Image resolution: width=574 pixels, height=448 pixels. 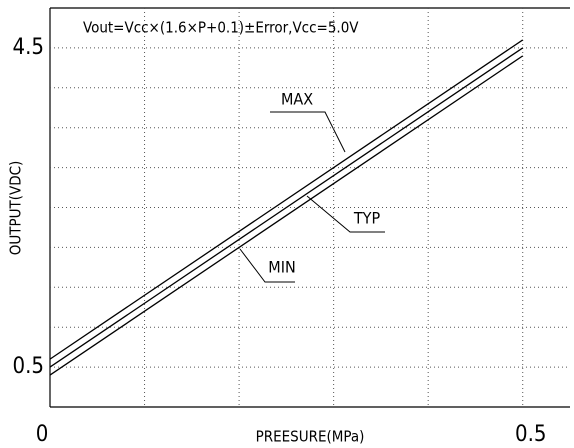 I want to click on series-label: MIN, so click(x=281, y=267).